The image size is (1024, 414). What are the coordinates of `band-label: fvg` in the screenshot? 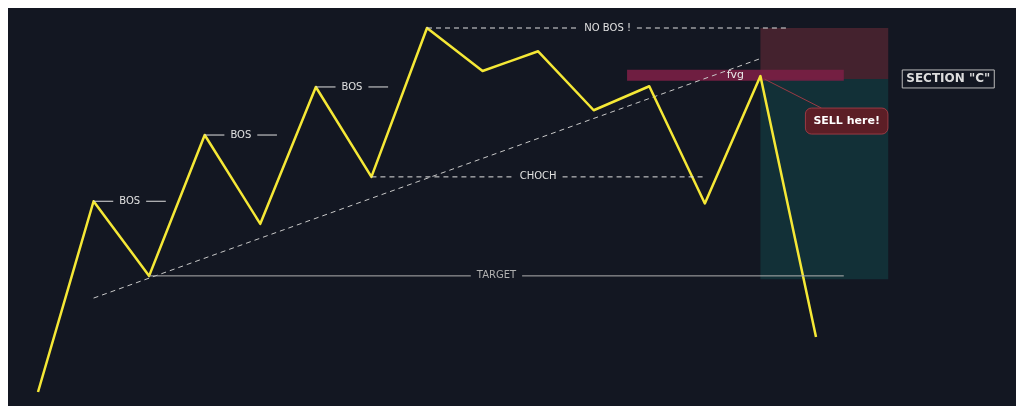 It's located at (735, 75).